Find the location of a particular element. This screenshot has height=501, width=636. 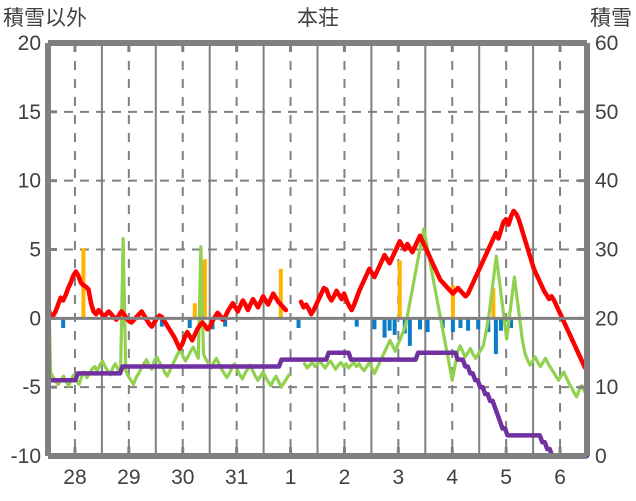

y-tick-label: 15 is located at coordinates (29, 112).